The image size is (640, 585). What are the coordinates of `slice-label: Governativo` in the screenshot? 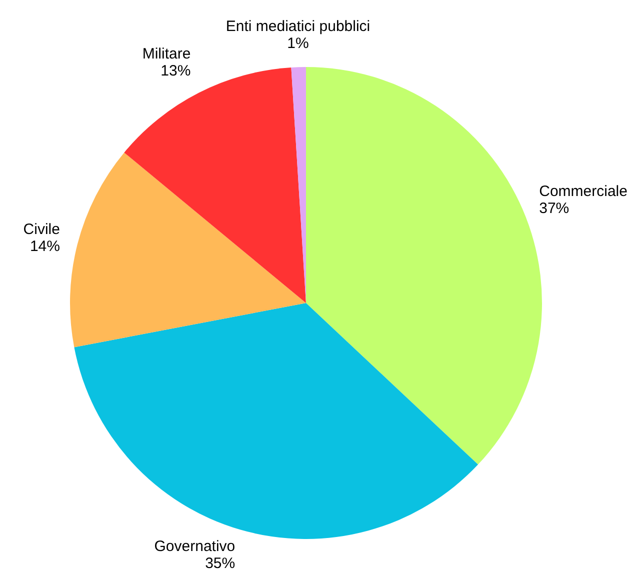 It's located at (195, 546).